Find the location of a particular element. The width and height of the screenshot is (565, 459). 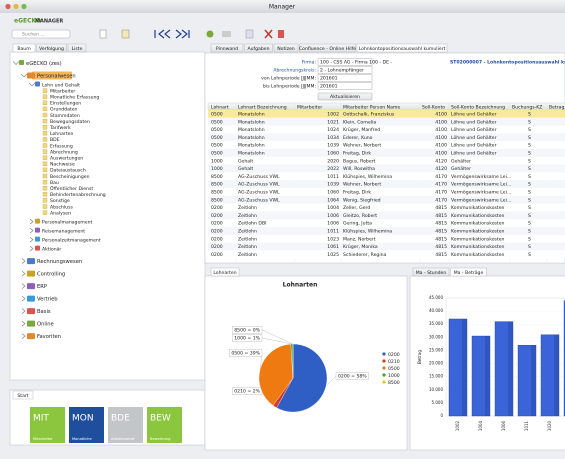

tree-label: Behindertenabrechnung is located at coordinates (78, 195).